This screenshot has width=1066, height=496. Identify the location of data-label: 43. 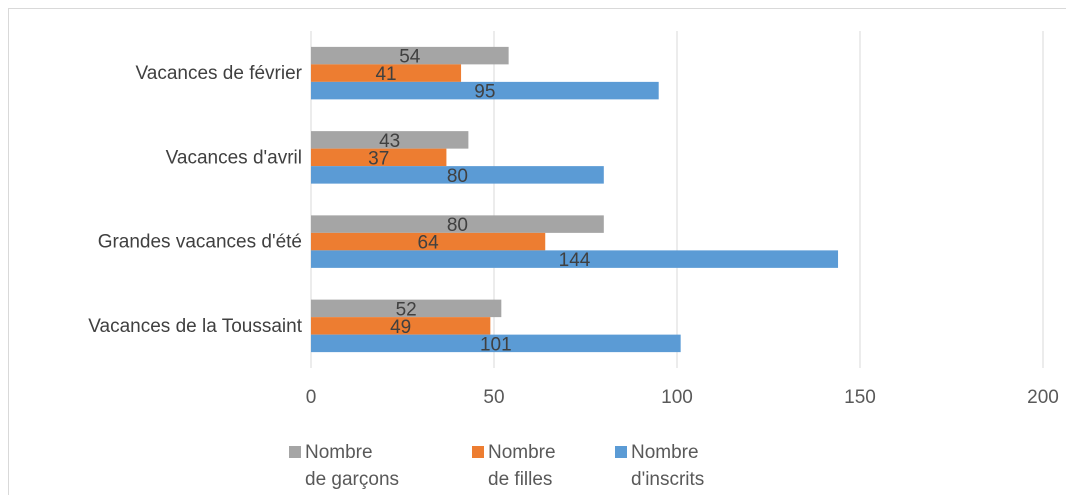
(389, 141).